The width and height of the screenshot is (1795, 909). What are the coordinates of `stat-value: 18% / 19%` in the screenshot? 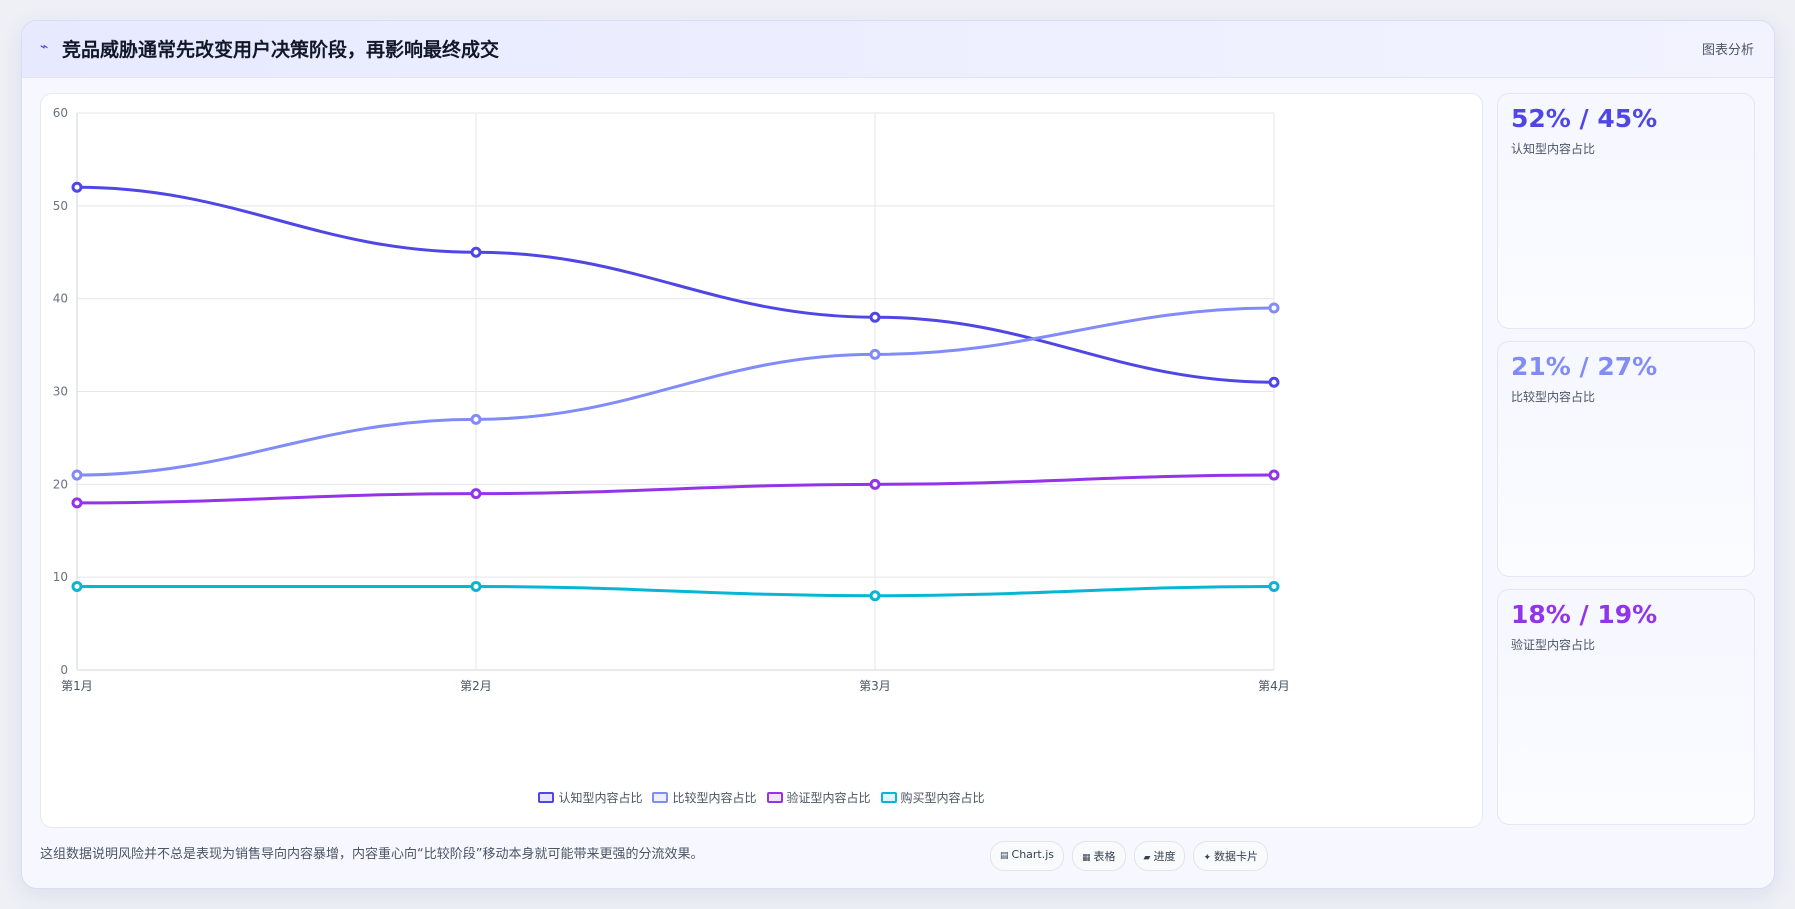 It's located at (1584, 614).